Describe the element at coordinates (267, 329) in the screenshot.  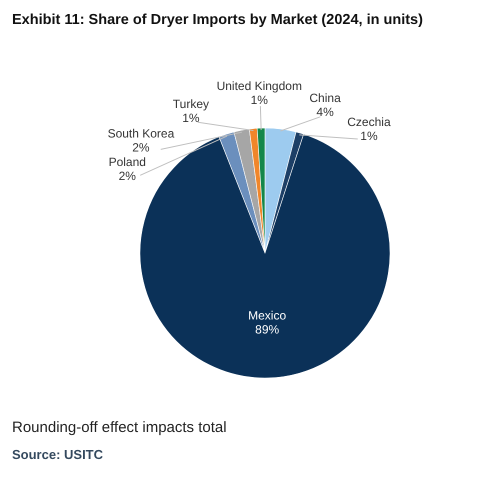
I see `data-label: 89%` at that location.